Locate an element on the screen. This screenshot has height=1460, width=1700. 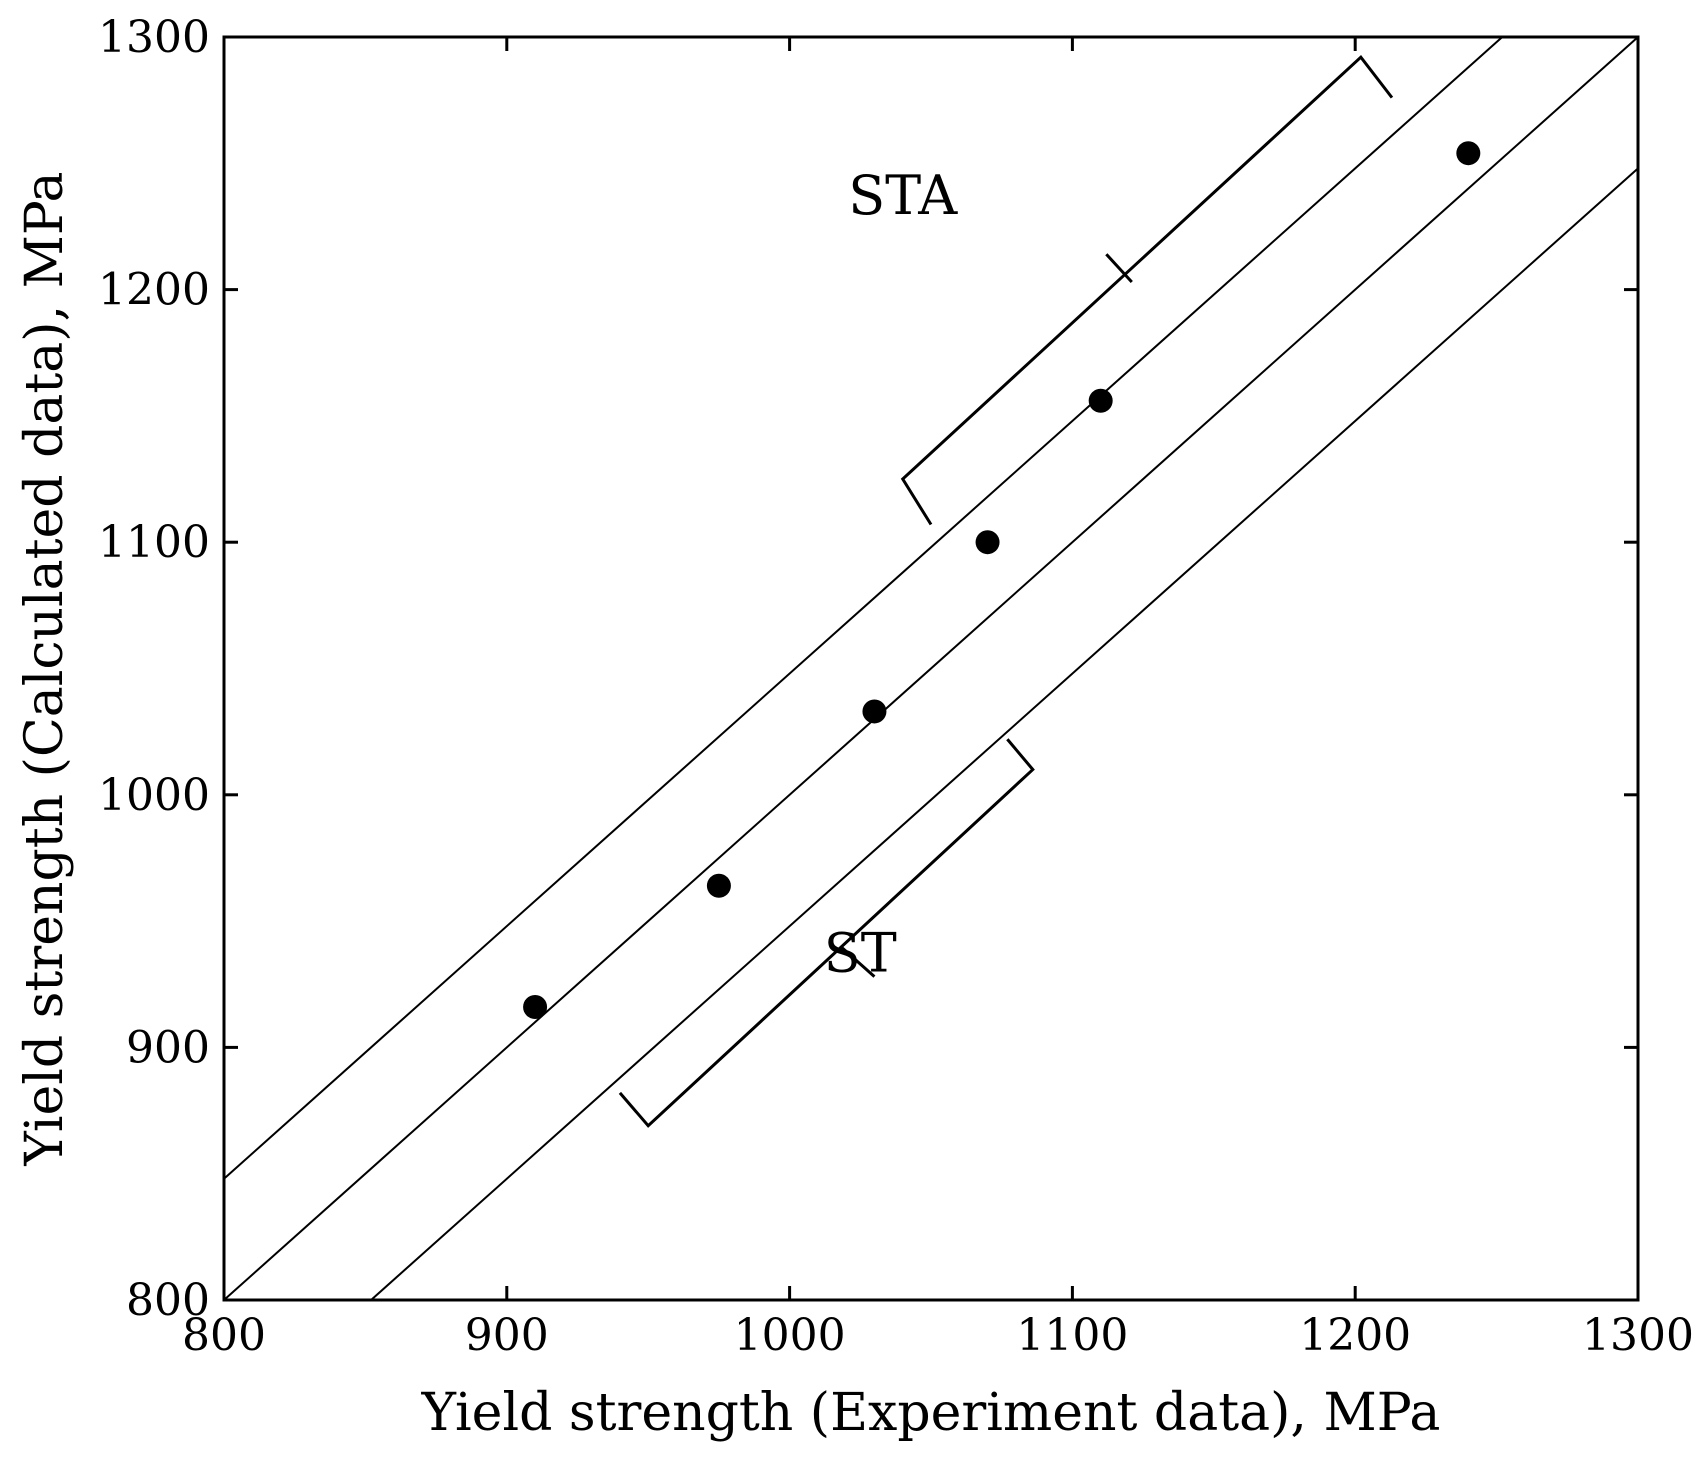
y-tick-label: 1200 is located at coordinates (154, 290).